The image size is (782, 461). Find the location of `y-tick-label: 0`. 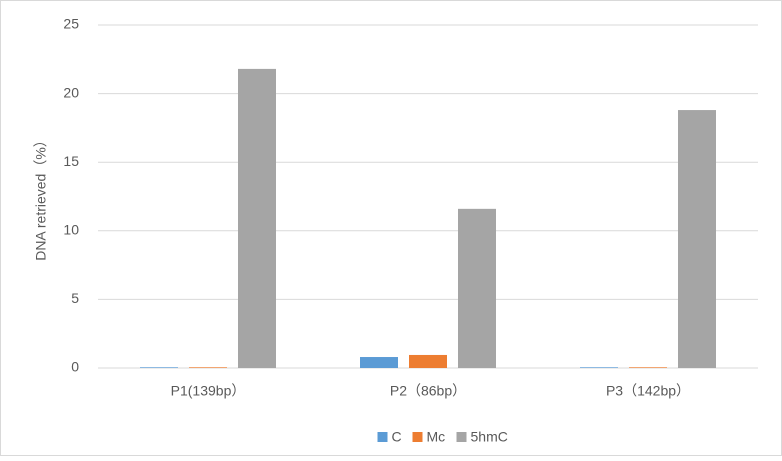

y-tick-label: 0 is located at coordinates (75, 367).